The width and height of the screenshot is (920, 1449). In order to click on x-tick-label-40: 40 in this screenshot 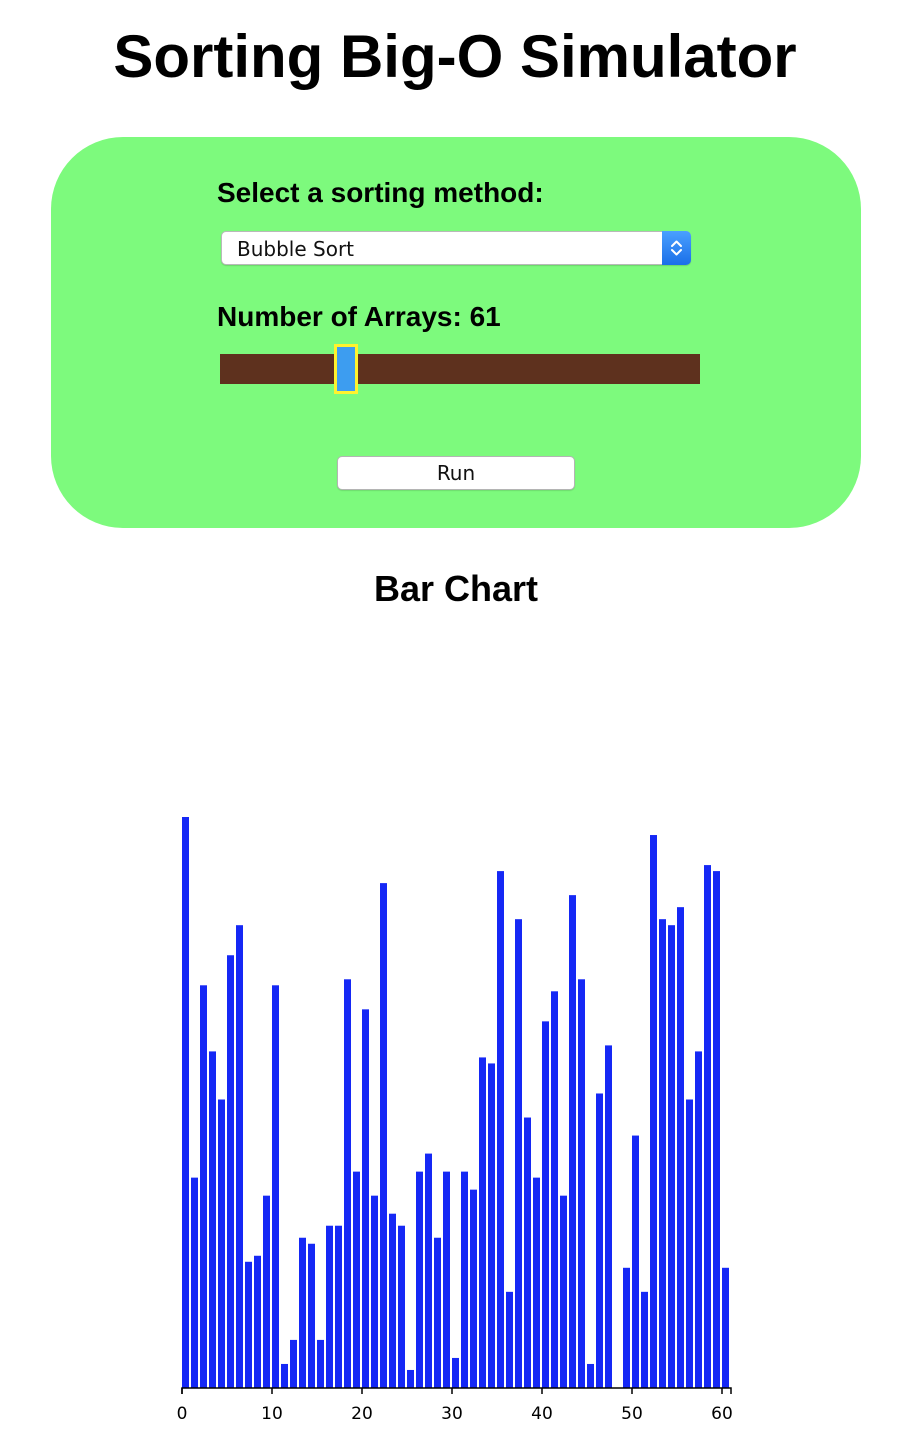, I will do `click(542, 1414)`.